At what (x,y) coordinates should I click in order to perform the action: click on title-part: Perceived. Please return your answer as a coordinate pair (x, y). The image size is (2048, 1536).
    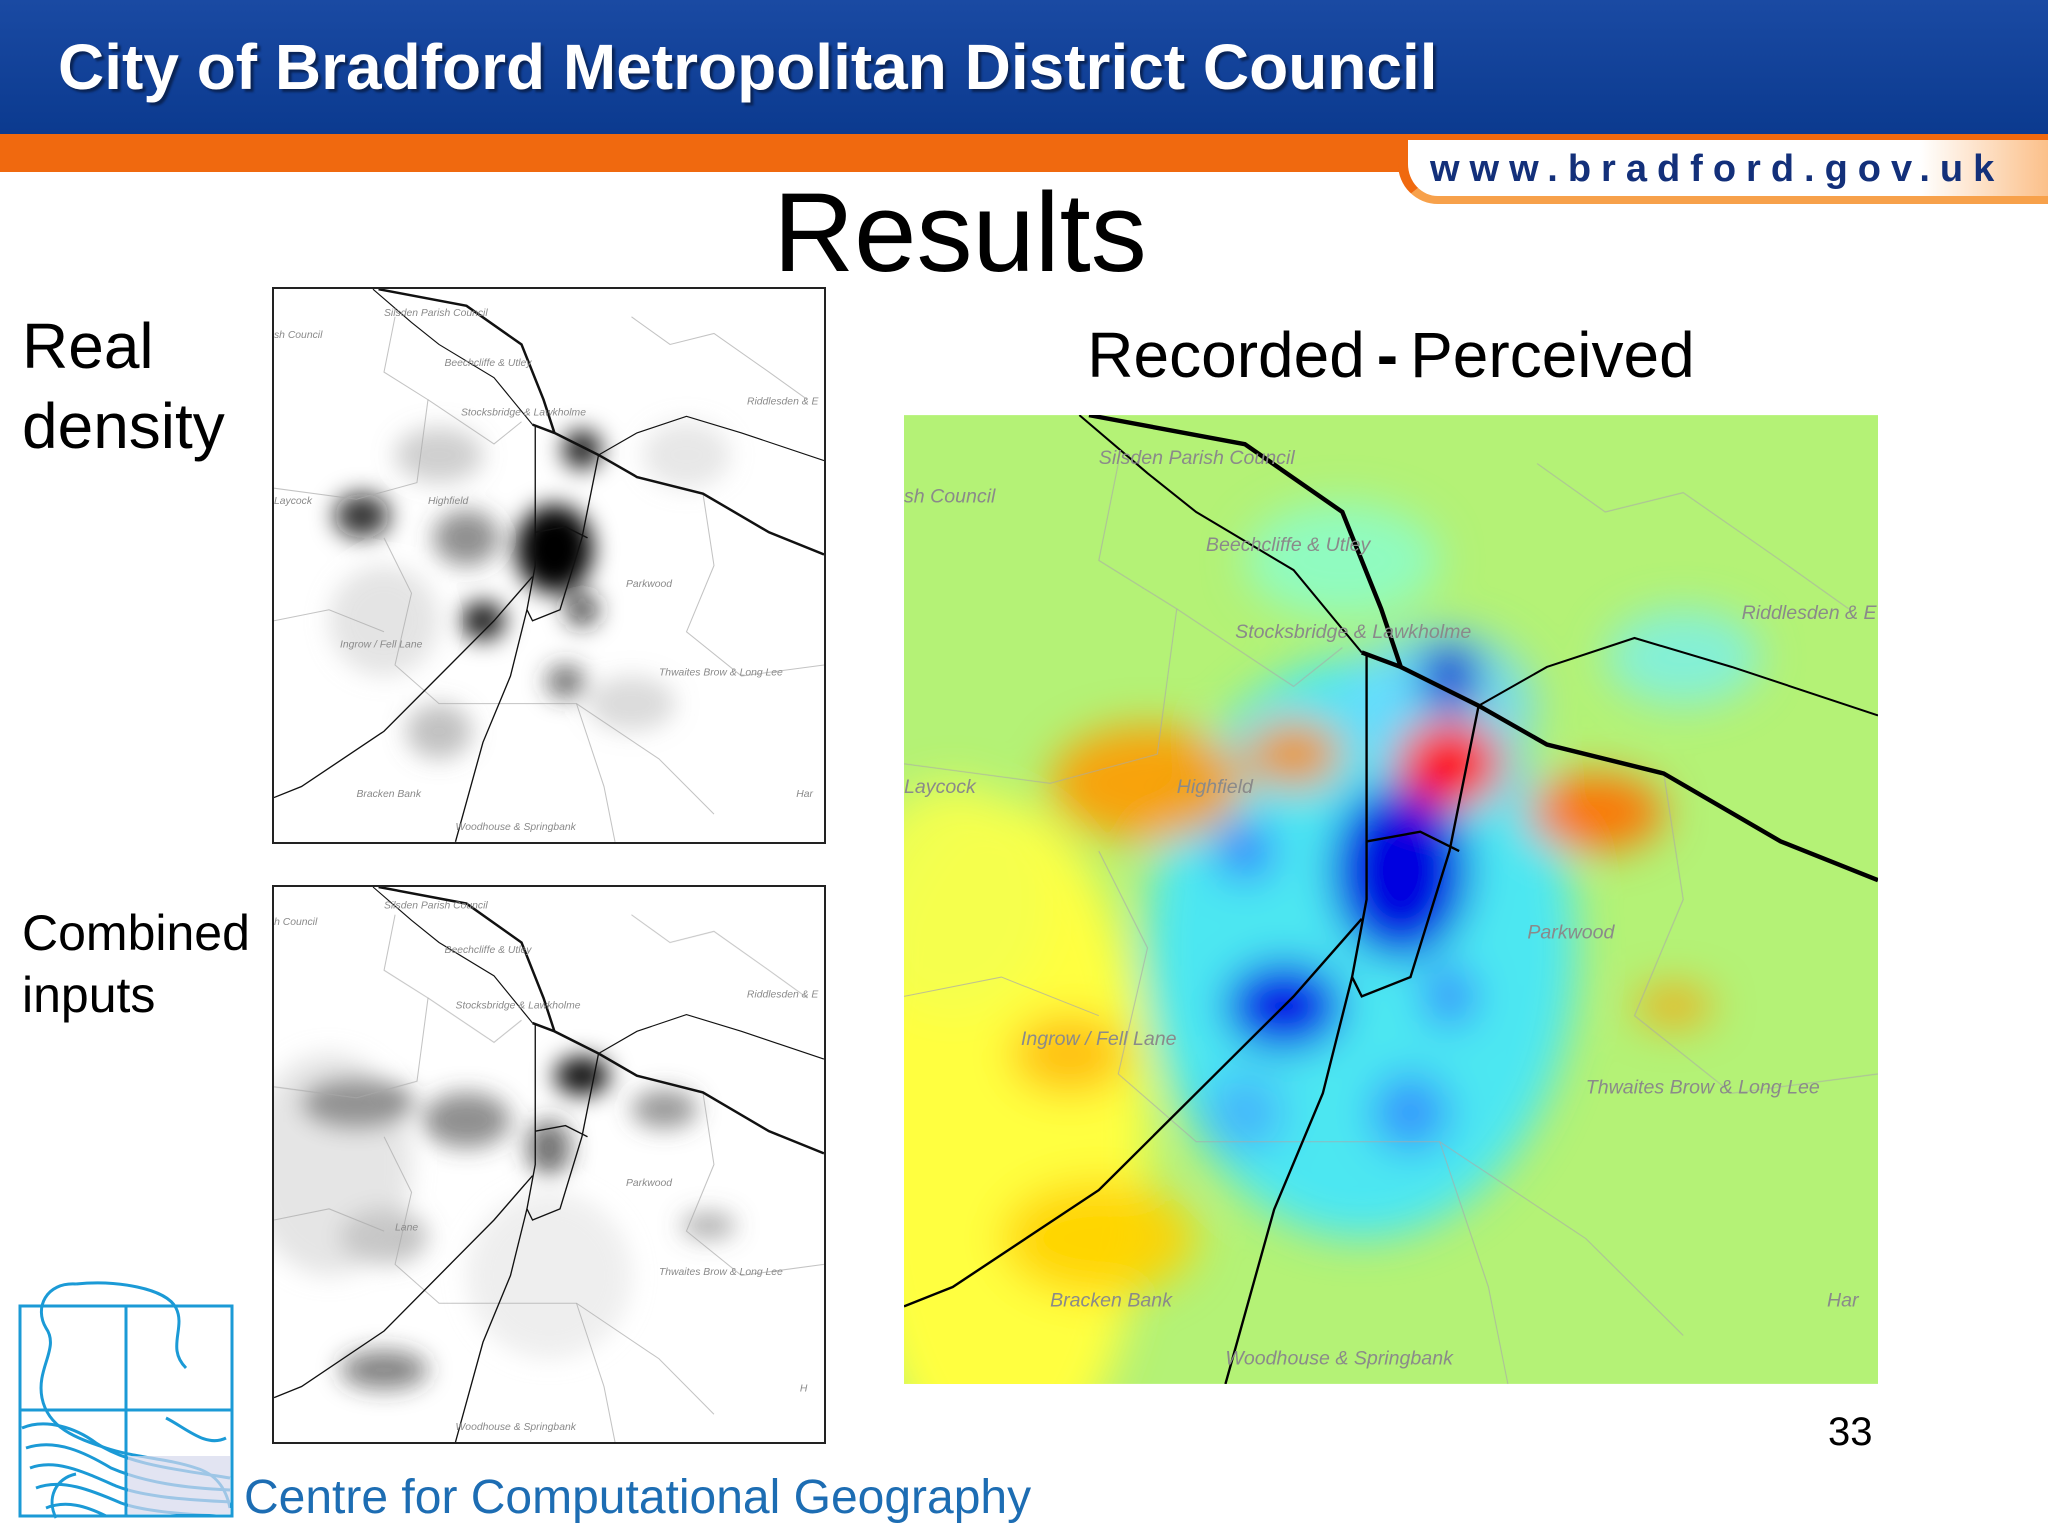
    Looking at the image, I should click on (1552, 355).